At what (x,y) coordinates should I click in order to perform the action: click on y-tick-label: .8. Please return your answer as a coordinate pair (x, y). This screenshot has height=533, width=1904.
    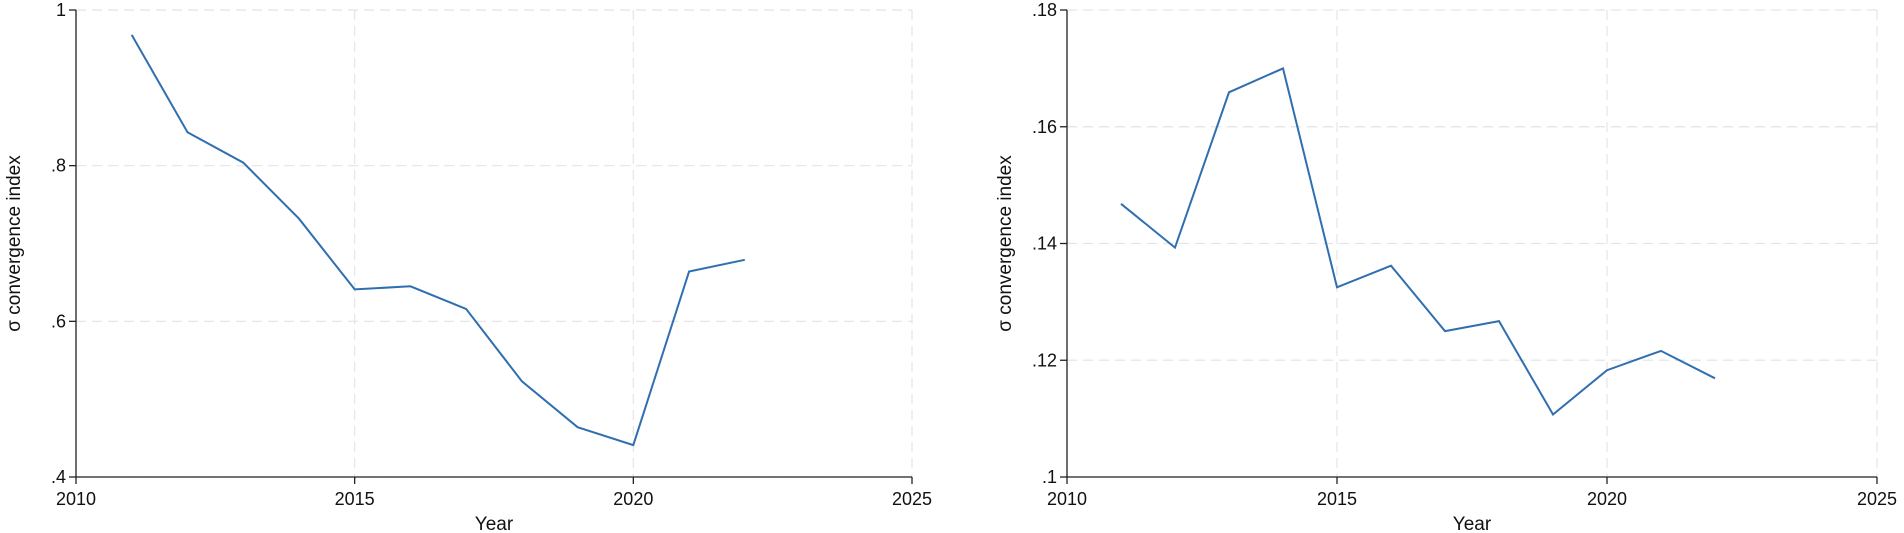
    Looking at the image, I should click on (58, 166).